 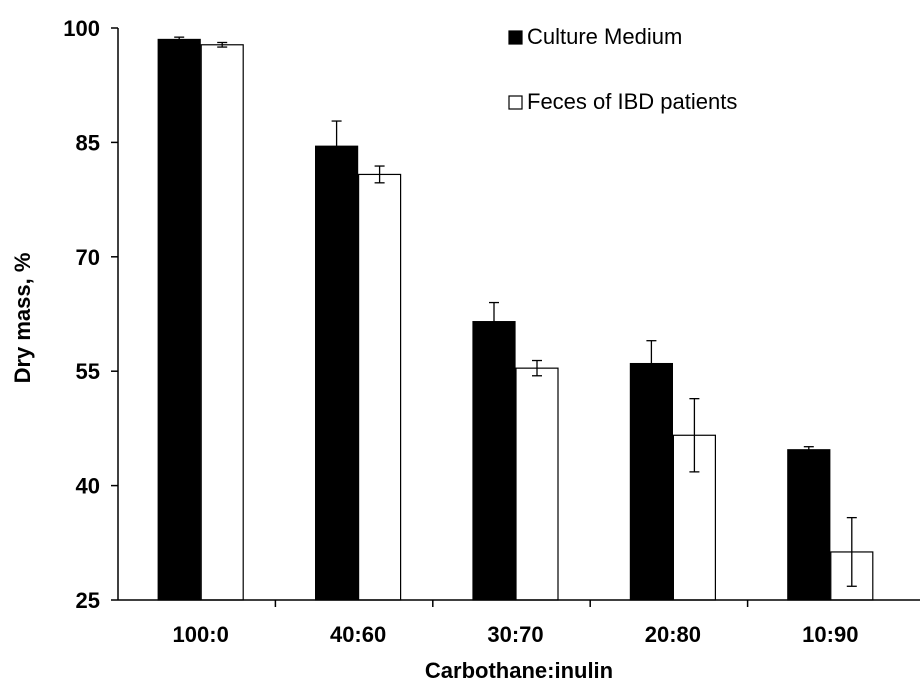 What do you see at coordinates (604, 36) in the screenshot?
I see `legend-label: Culture Medium` at bounding box center [604, 36].